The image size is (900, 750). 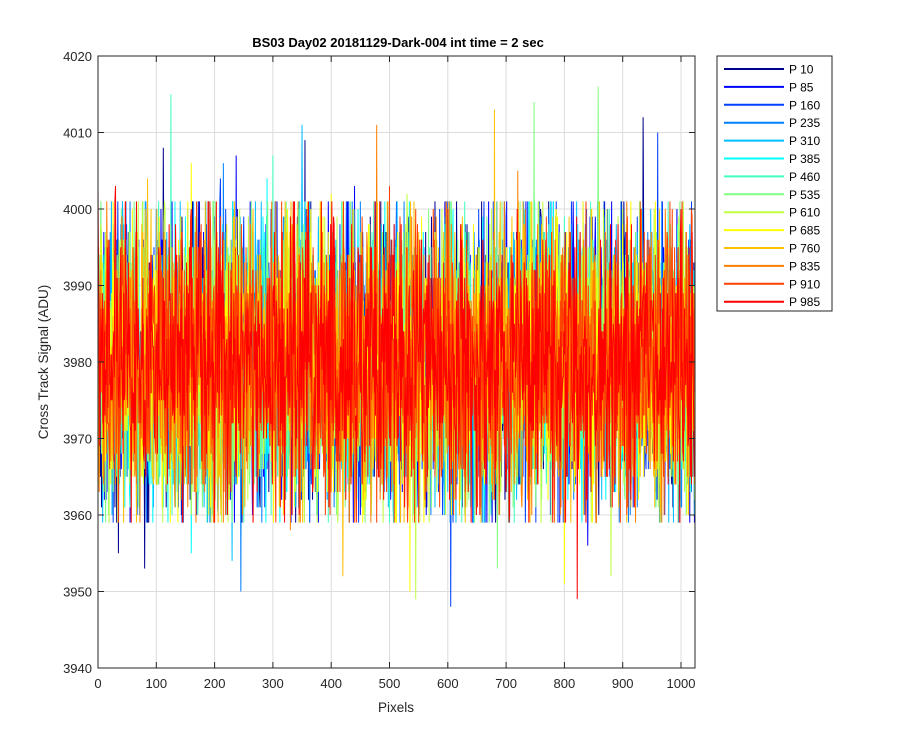 I want to click on legend-label: P 910, so click(x=804, y=284).